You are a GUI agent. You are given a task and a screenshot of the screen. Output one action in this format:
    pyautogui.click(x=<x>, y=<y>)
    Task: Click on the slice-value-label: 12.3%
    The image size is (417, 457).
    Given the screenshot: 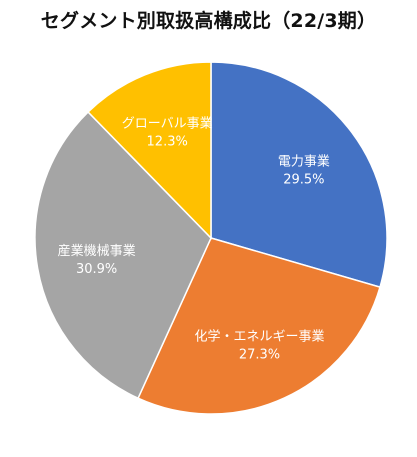 What is the action you would take?
    pyautogui.click(x=167, y=141)
    